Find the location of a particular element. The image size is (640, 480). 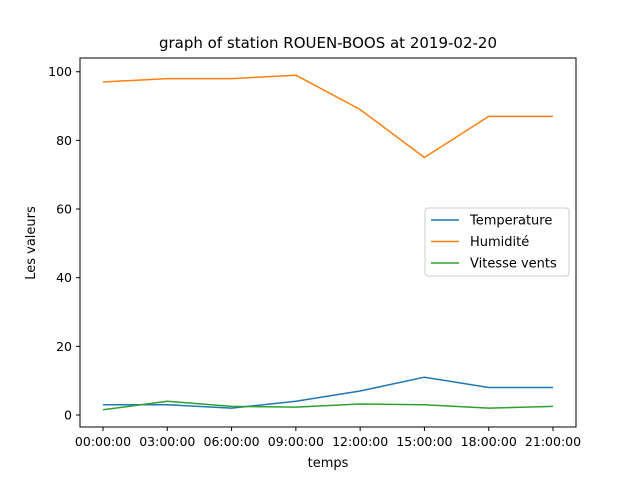

x-tick-label: 06:00:00 is located at coordinates (232, 441).